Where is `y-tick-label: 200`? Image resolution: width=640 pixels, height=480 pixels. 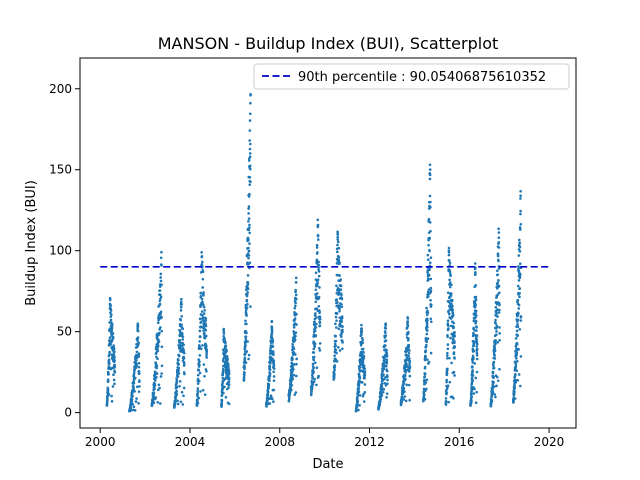
y-tick-label: 200 is located at coordinates (60, 89).